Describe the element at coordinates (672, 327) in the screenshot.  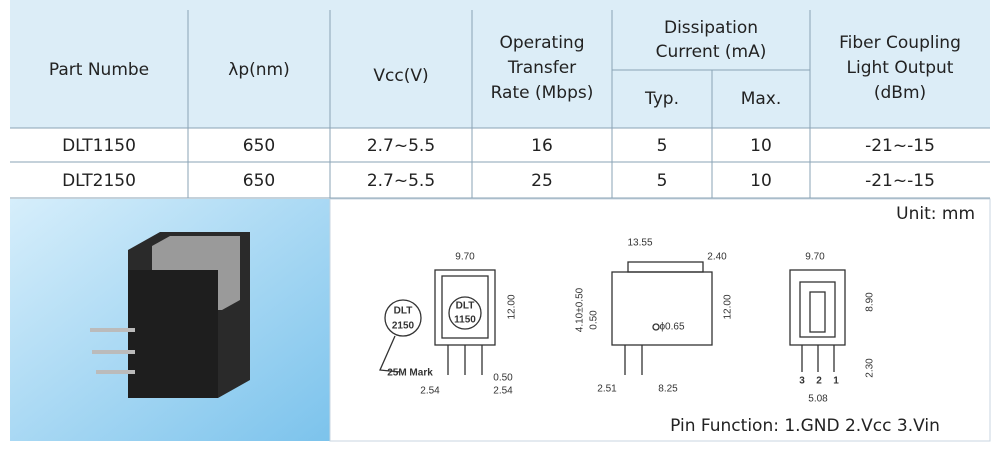
I see `dimension: ϕ0.65` at that location.